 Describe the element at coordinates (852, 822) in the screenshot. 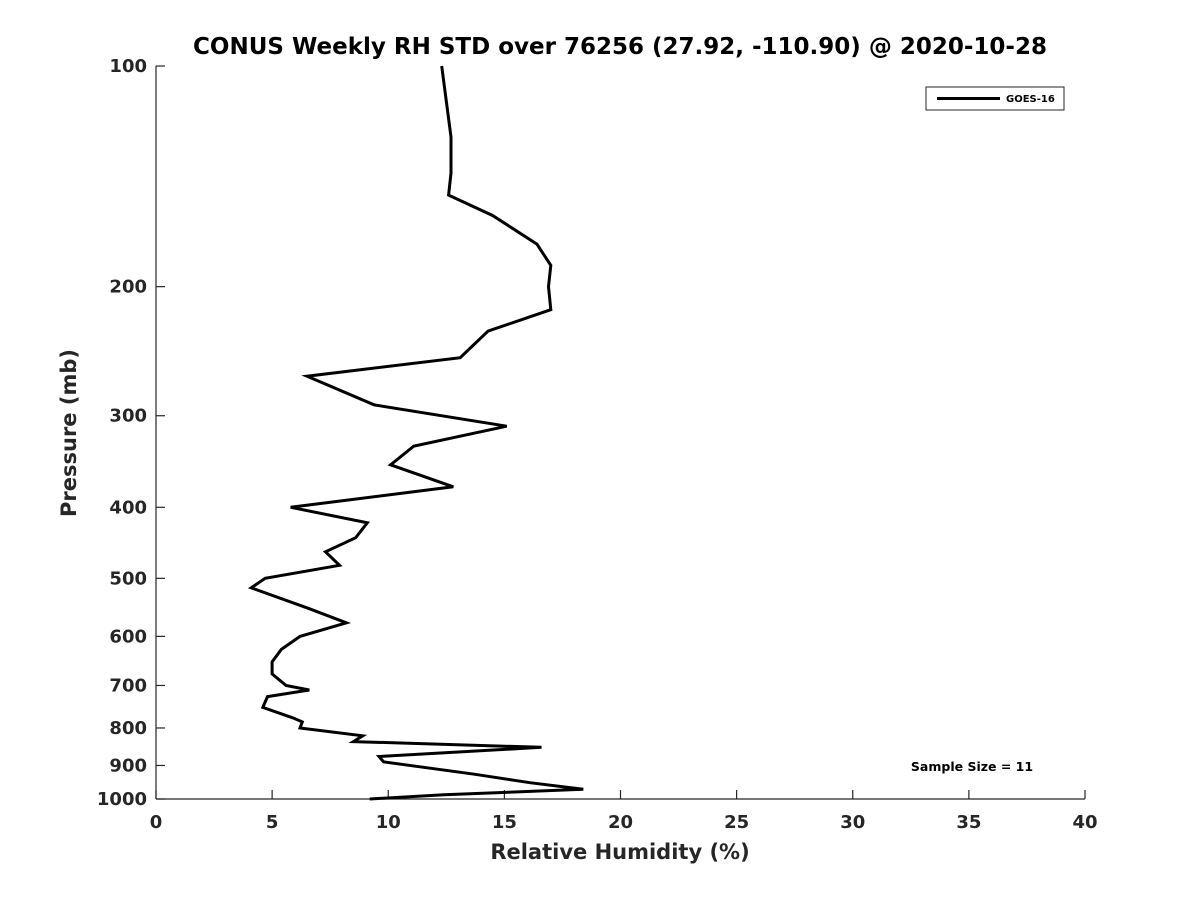

I see `x-tick-label-30: 30` at that location.